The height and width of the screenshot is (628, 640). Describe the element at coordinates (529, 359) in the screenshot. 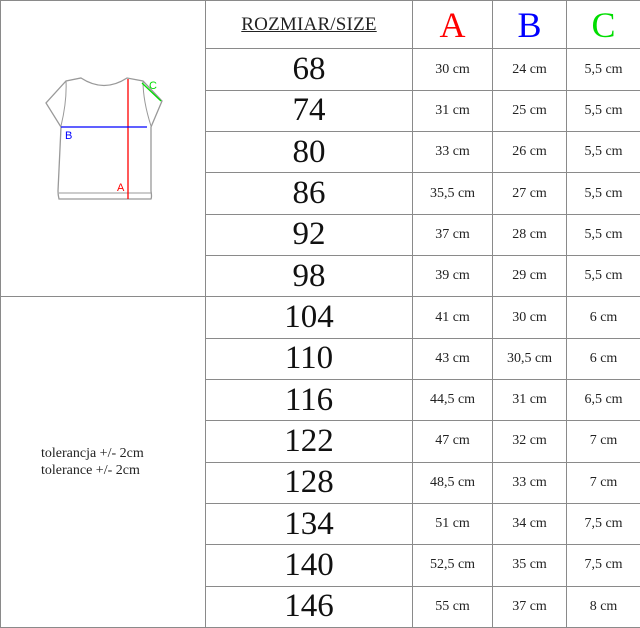

I see `b-cell: 30,5 cm` at that location.